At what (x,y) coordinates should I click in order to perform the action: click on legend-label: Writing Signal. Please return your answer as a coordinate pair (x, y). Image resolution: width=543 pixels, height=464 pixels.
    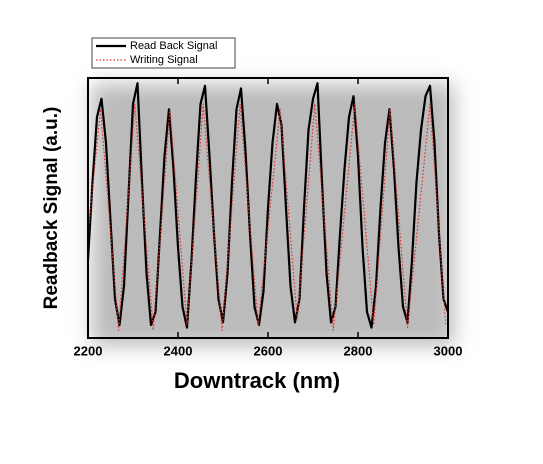
    Looking at the image, I should click on (164, 60).